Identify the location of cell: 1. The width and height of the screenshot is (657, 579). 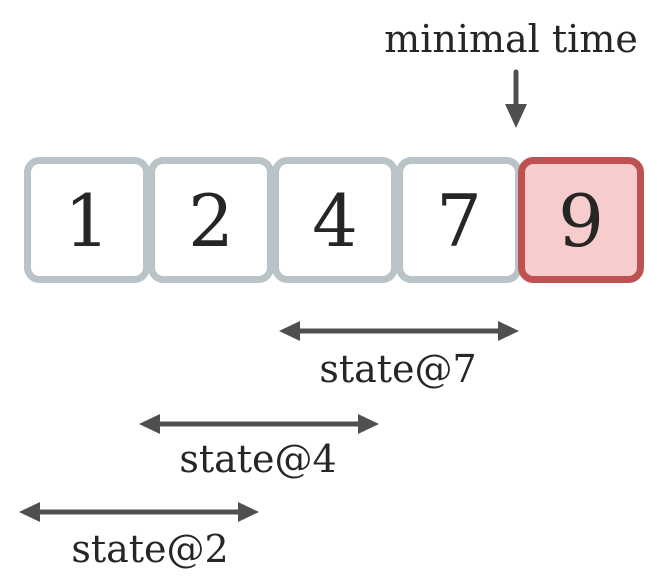
(87, 220).